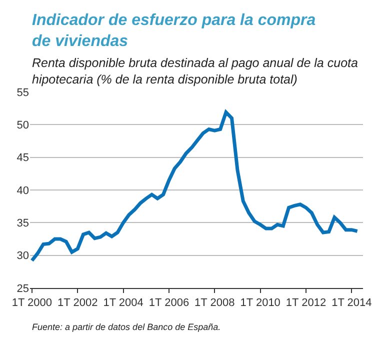 The width and height of the screenshot is (384, 338). What do you see at coordinates (169, 303) in the screenshot?
I see `x-tick-label: 1T 2006` at bounding box center [169, 303].